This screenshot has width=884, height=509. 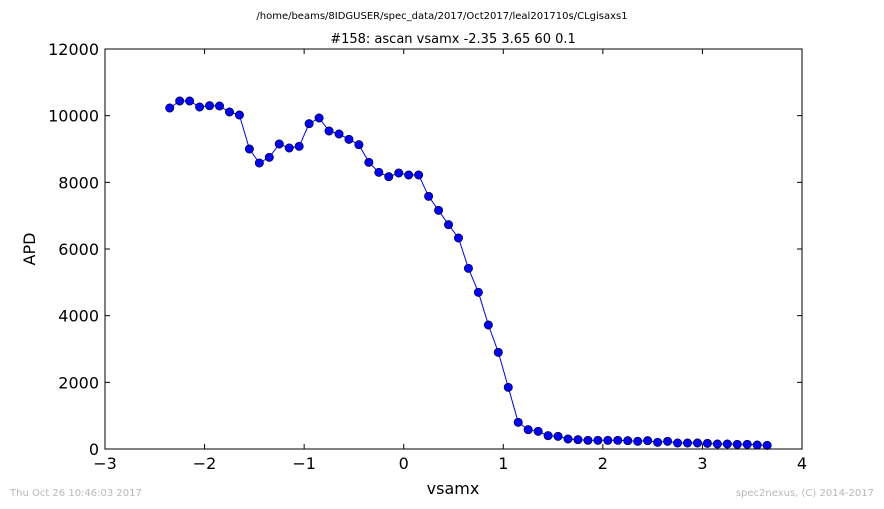 I want to click on y-tick-label: 2000, so click(x=78, y=382).